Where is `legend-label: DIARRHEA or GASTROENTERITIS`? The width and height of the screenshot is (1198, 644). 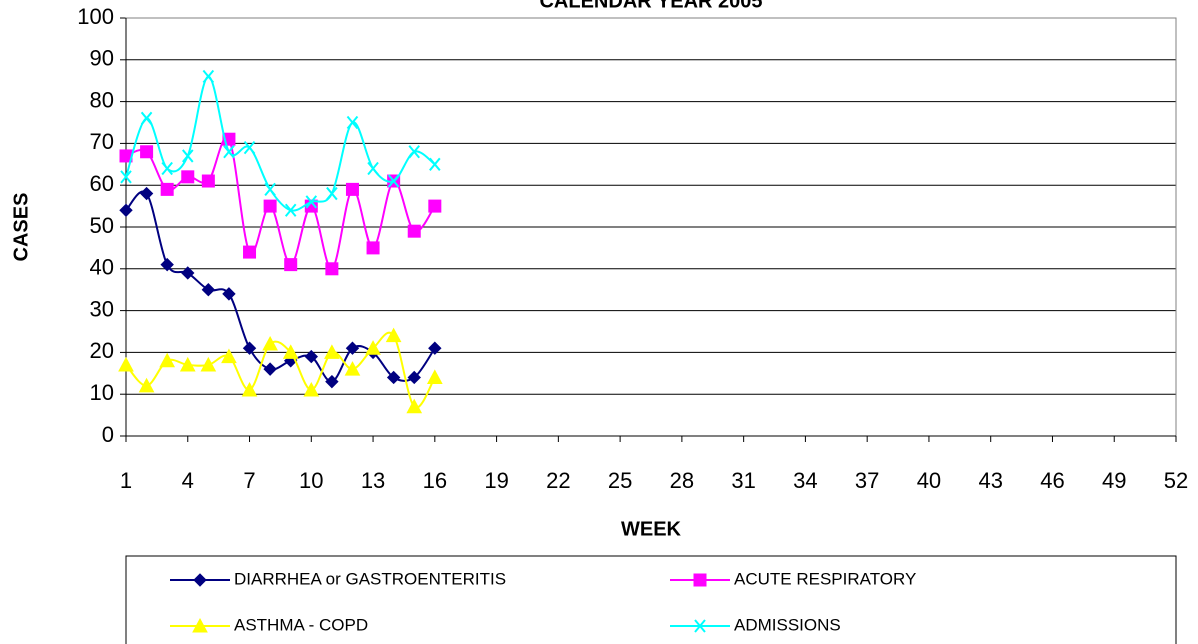
legend-label: DIARRHEA or GASTROENTERITIS is located at coordinates (370, 578).